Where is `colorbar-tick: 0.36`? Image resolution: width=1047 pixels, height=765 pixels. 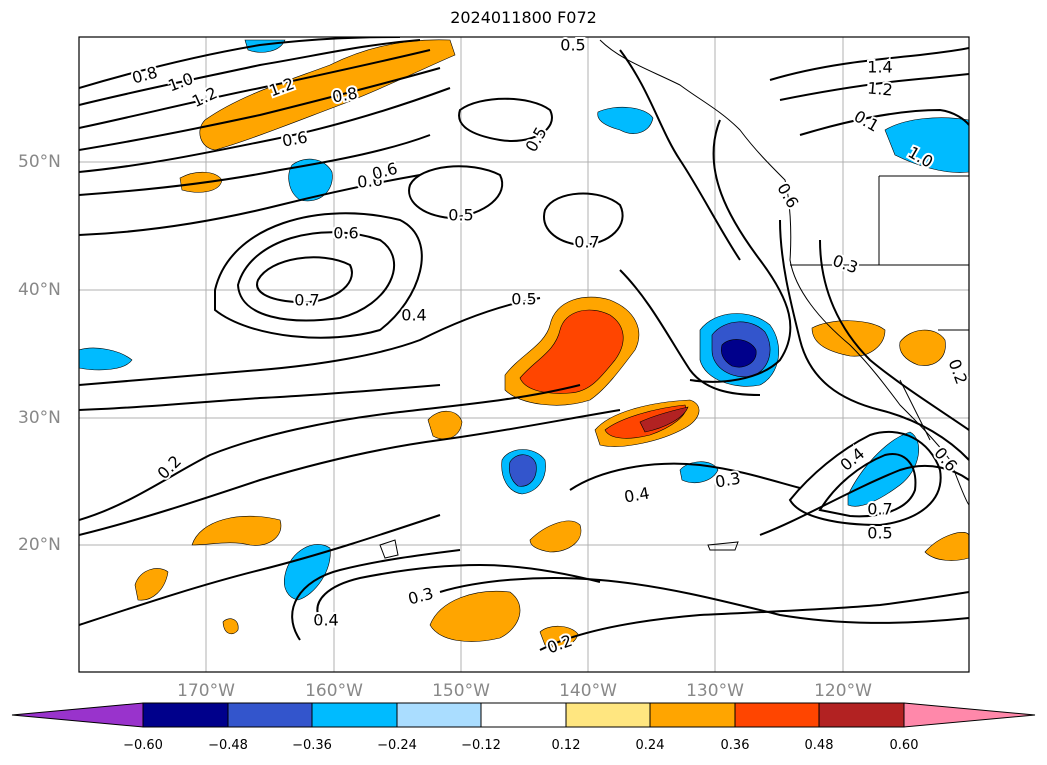
colorbar-tick: 0.36 is located at coordinates (735, 745).